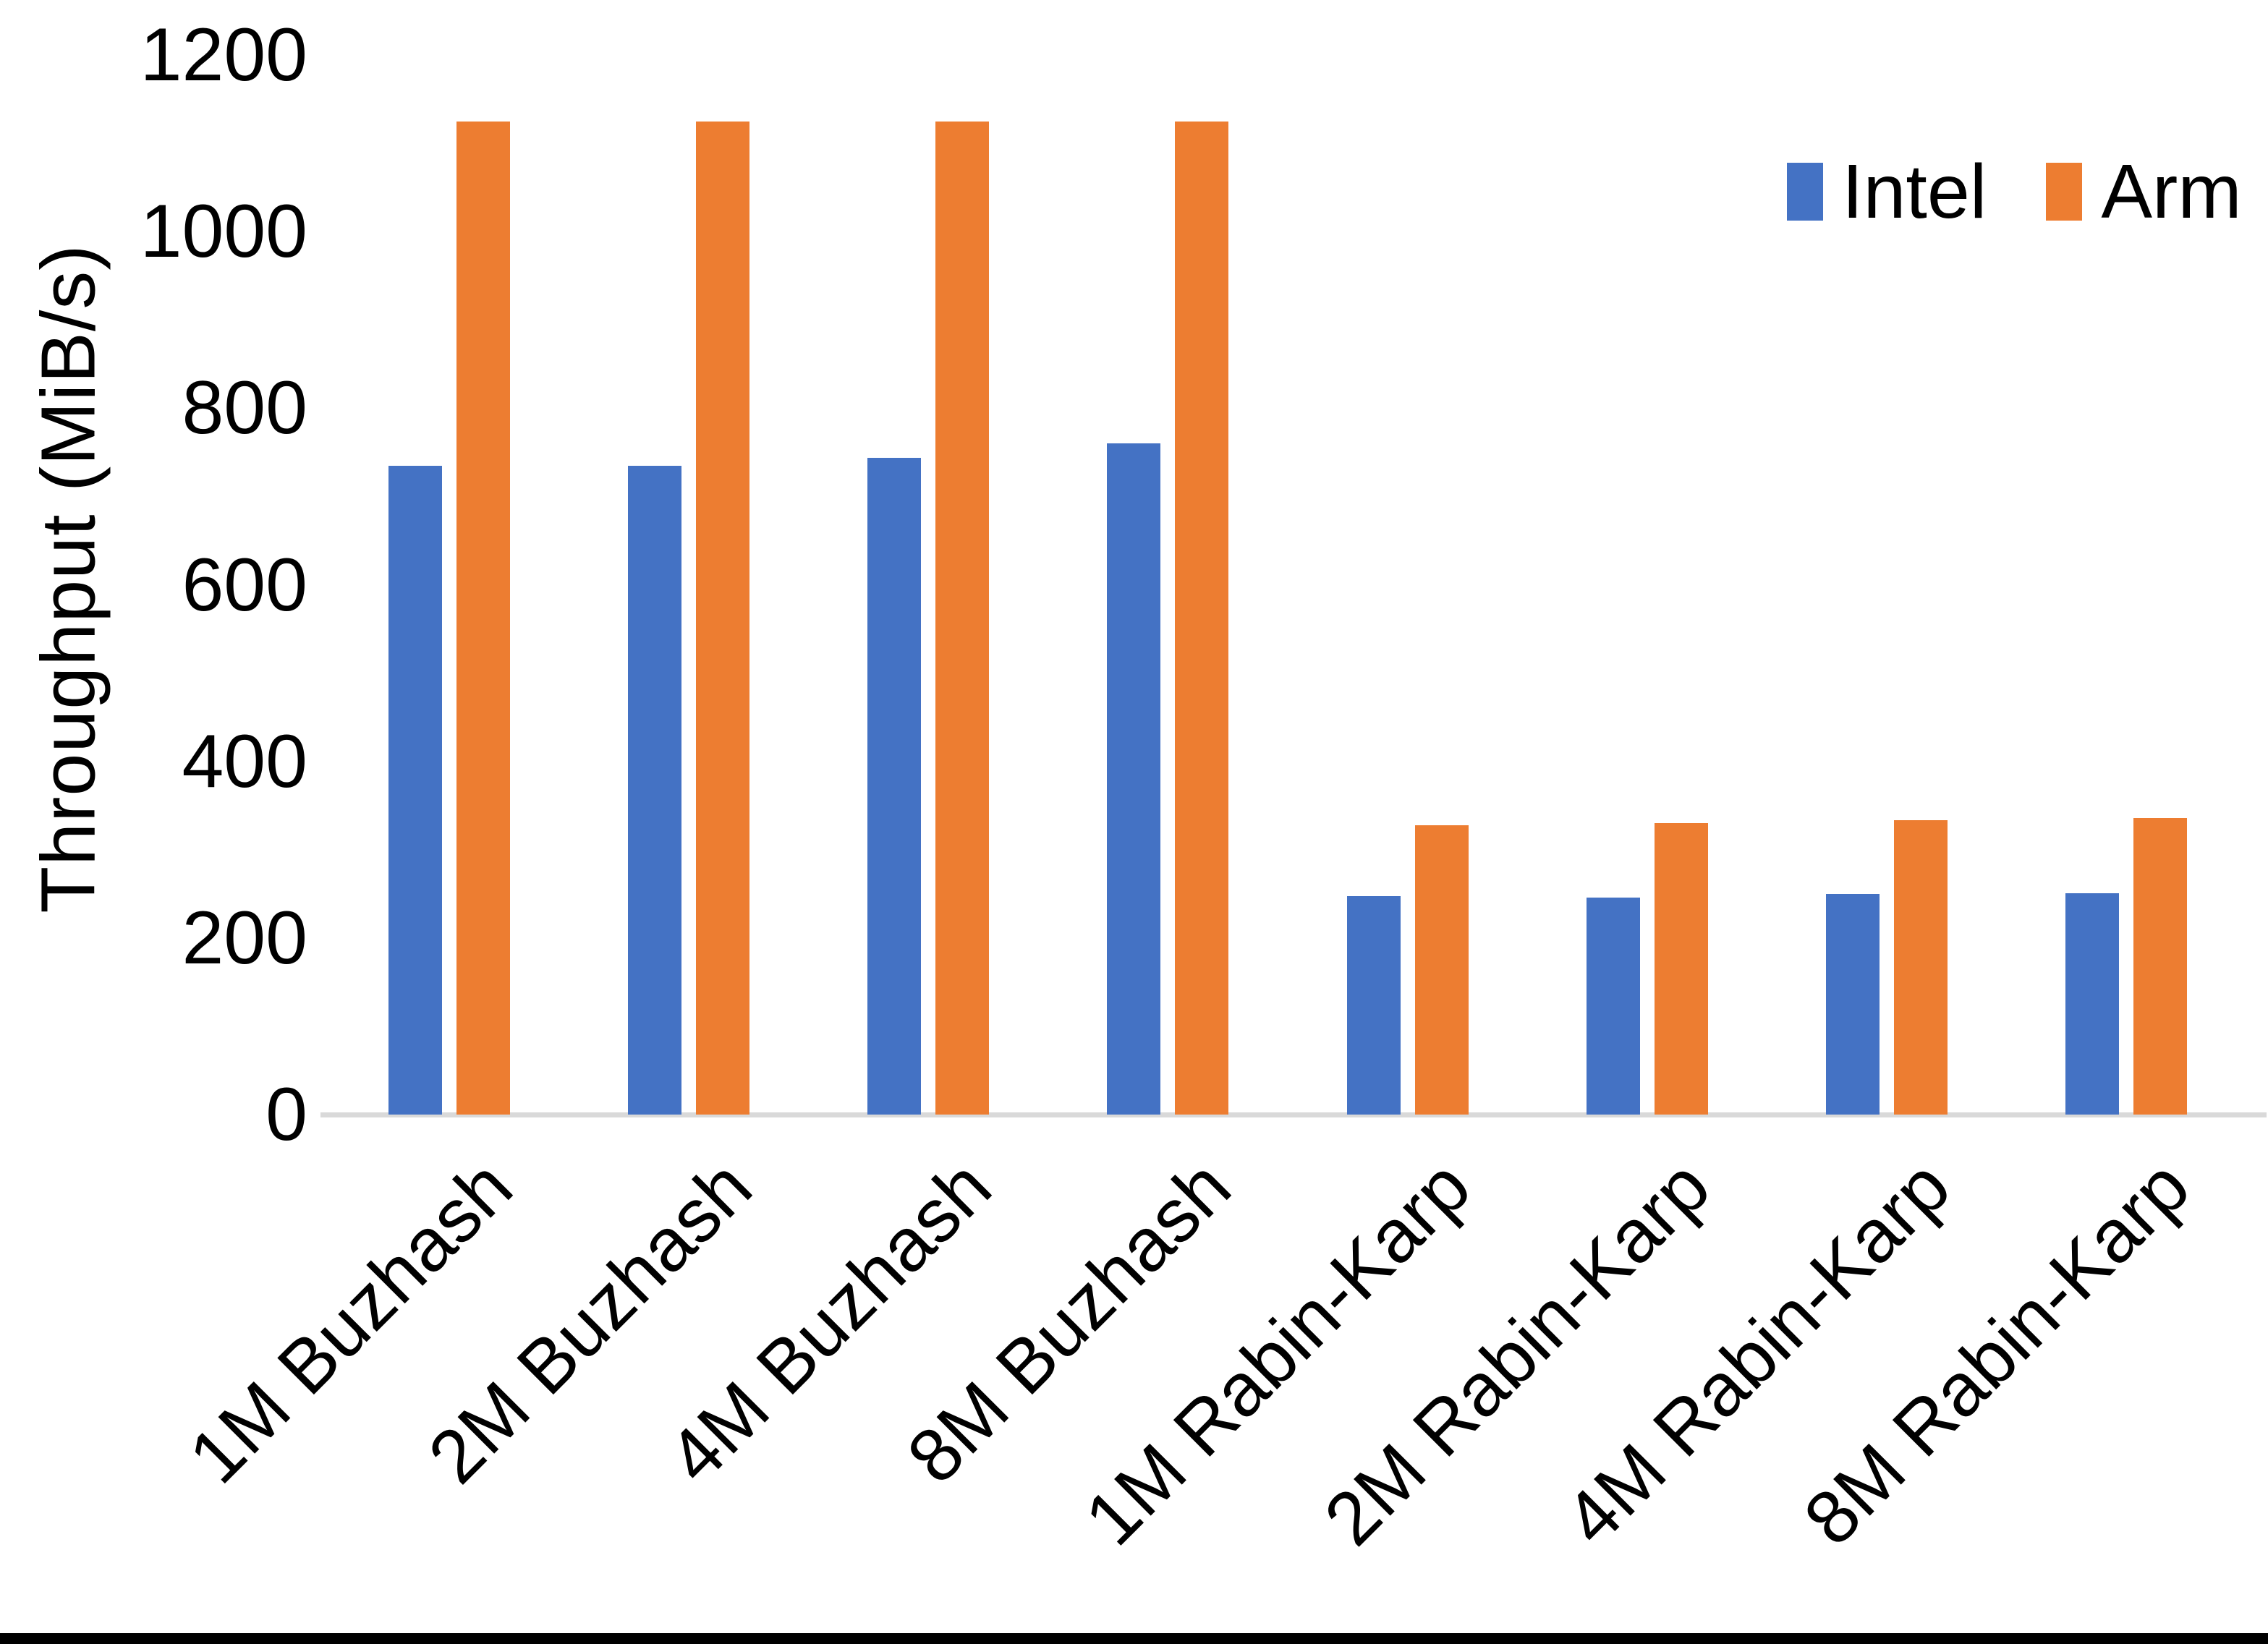 The image size is (2268, 1644). I want to click on legend-swatch-arm, so click(2064, 192).